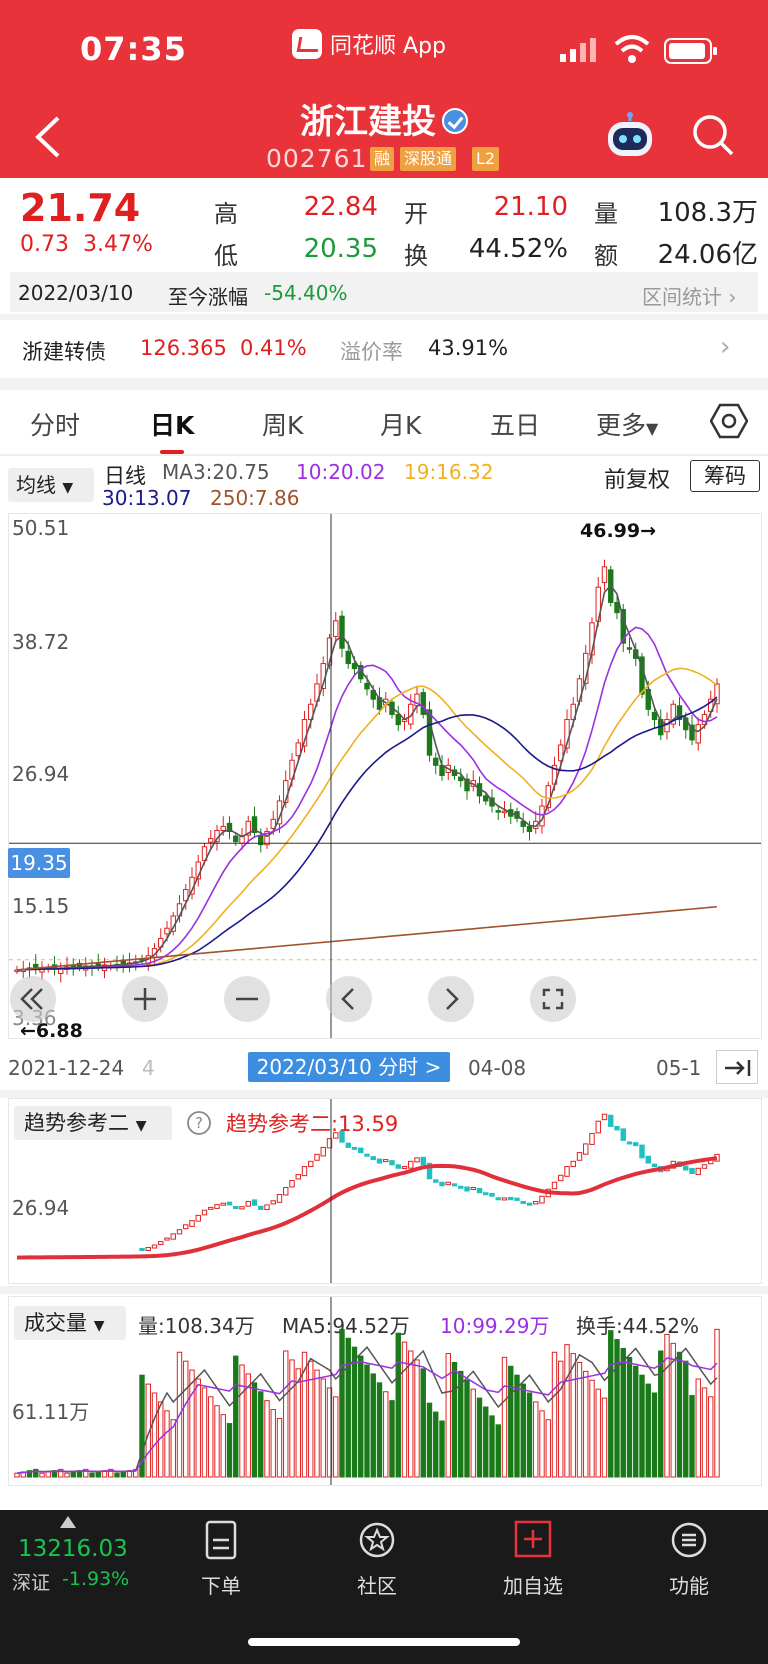 The width and height of the screenshot is (768, 1664). I want to click on nav-add-watchlist: 加自选, so click(533, 1558).